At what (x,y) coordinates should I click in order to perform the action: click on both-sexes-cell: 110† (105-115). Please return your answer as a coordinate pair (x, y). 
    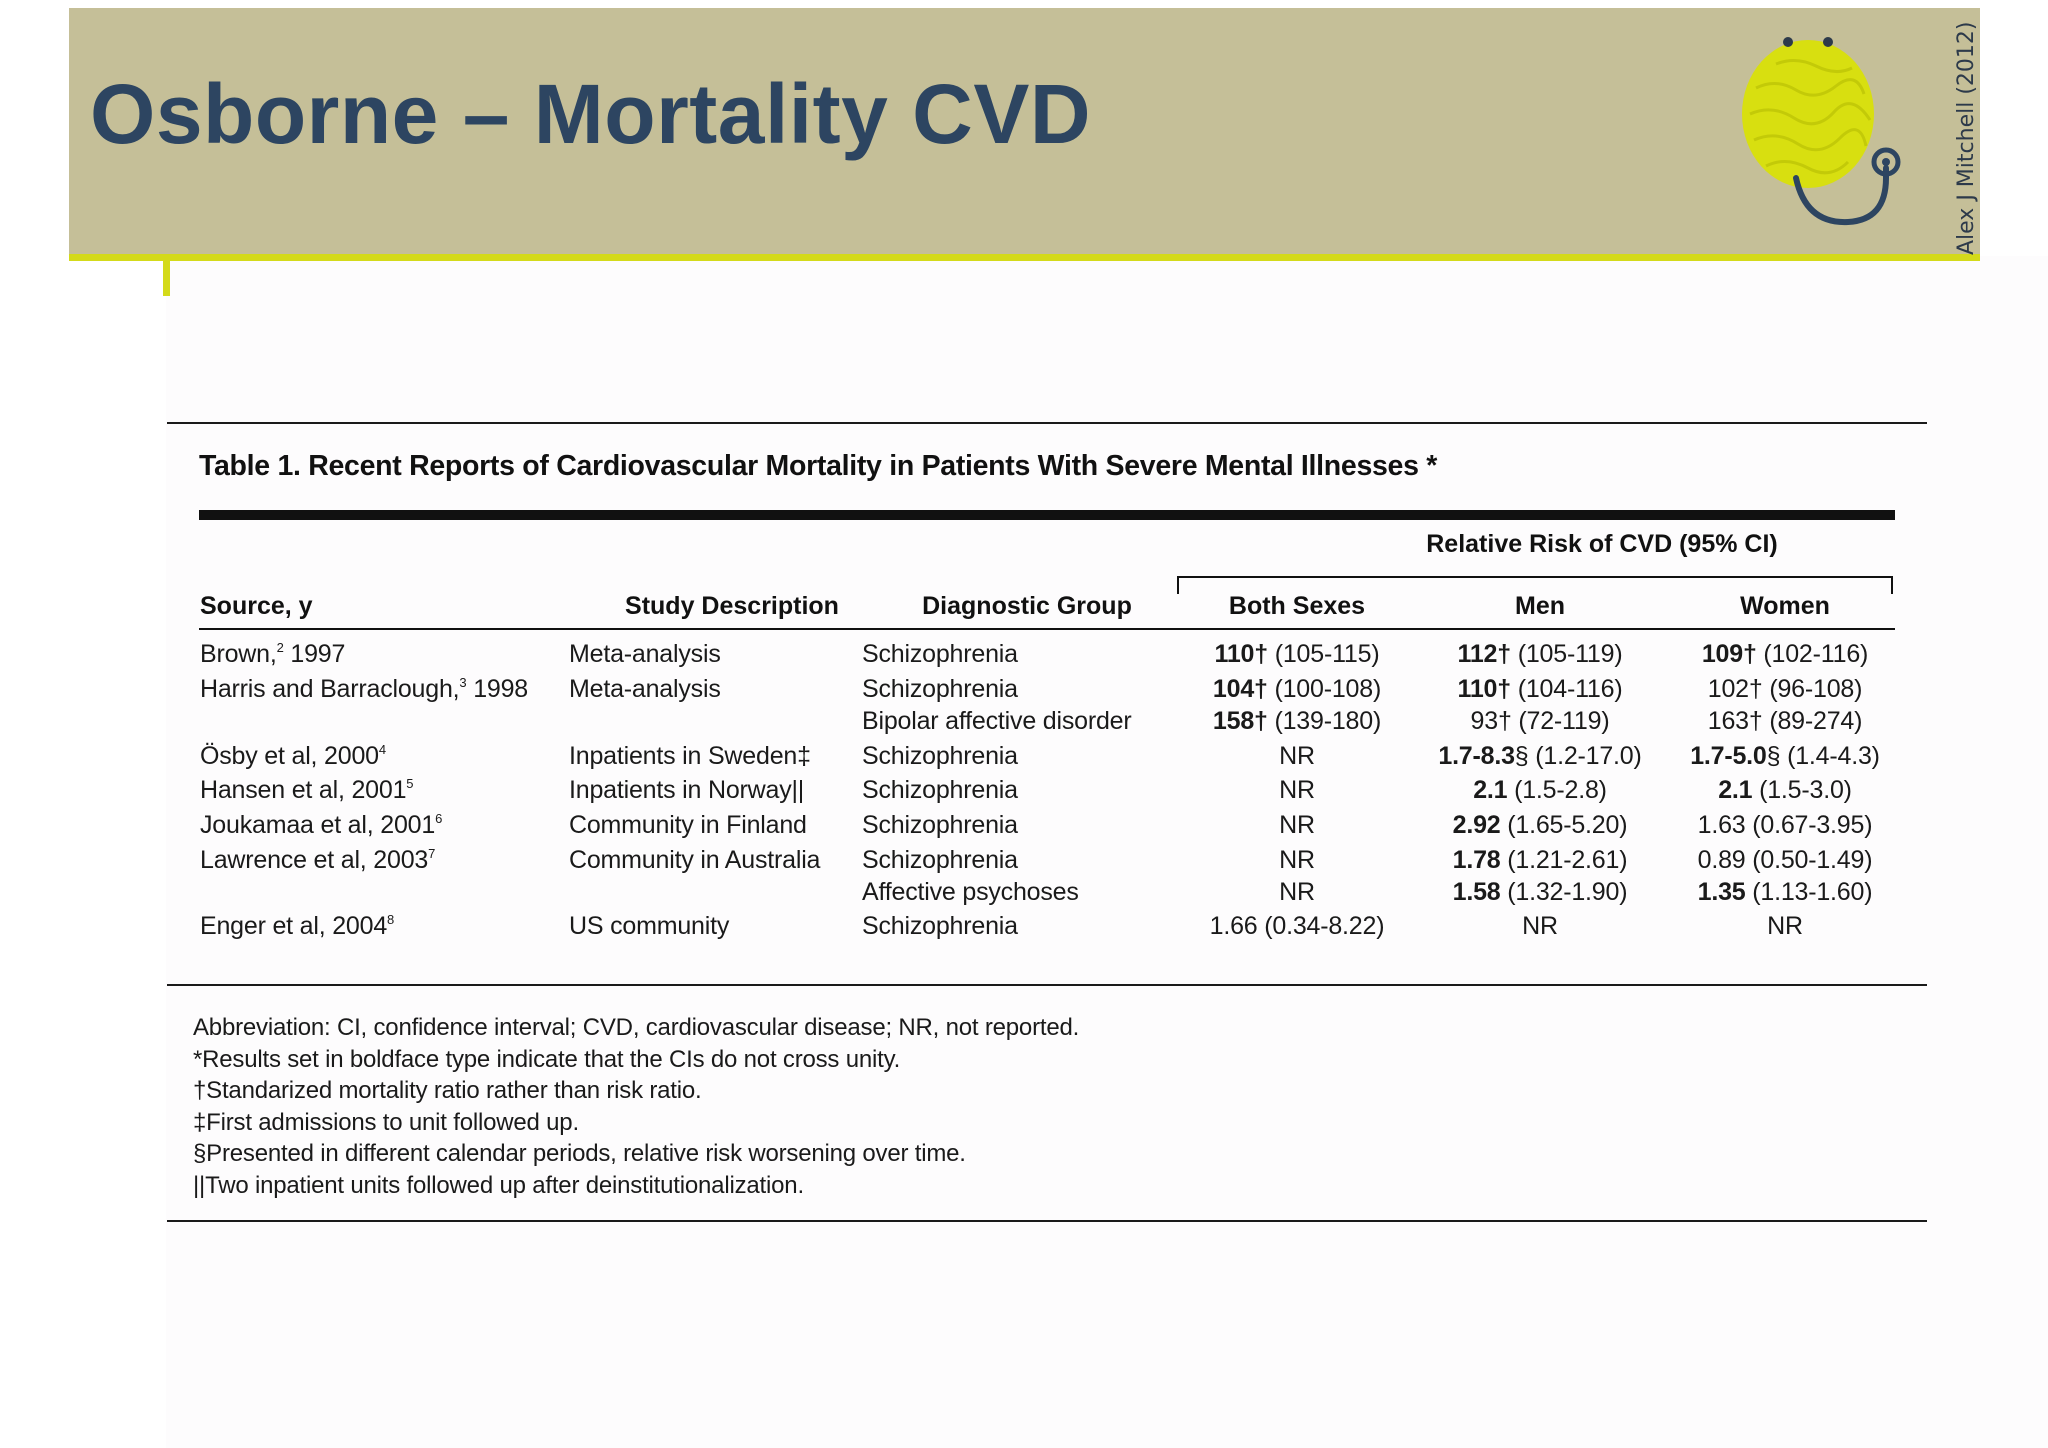
    Looking at the image, I should click on (1297, 654).